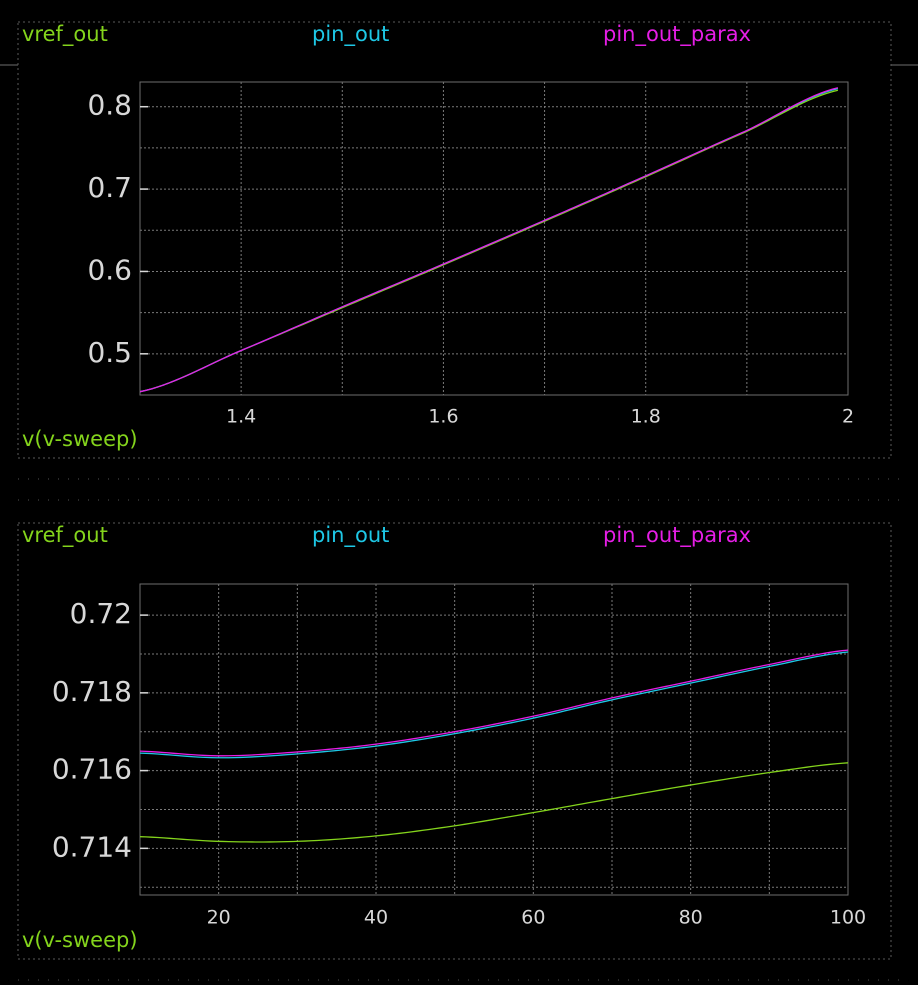 This screenshot has height=985, width=918. I want to click on x-tick-label: 80, so click(691, 918).